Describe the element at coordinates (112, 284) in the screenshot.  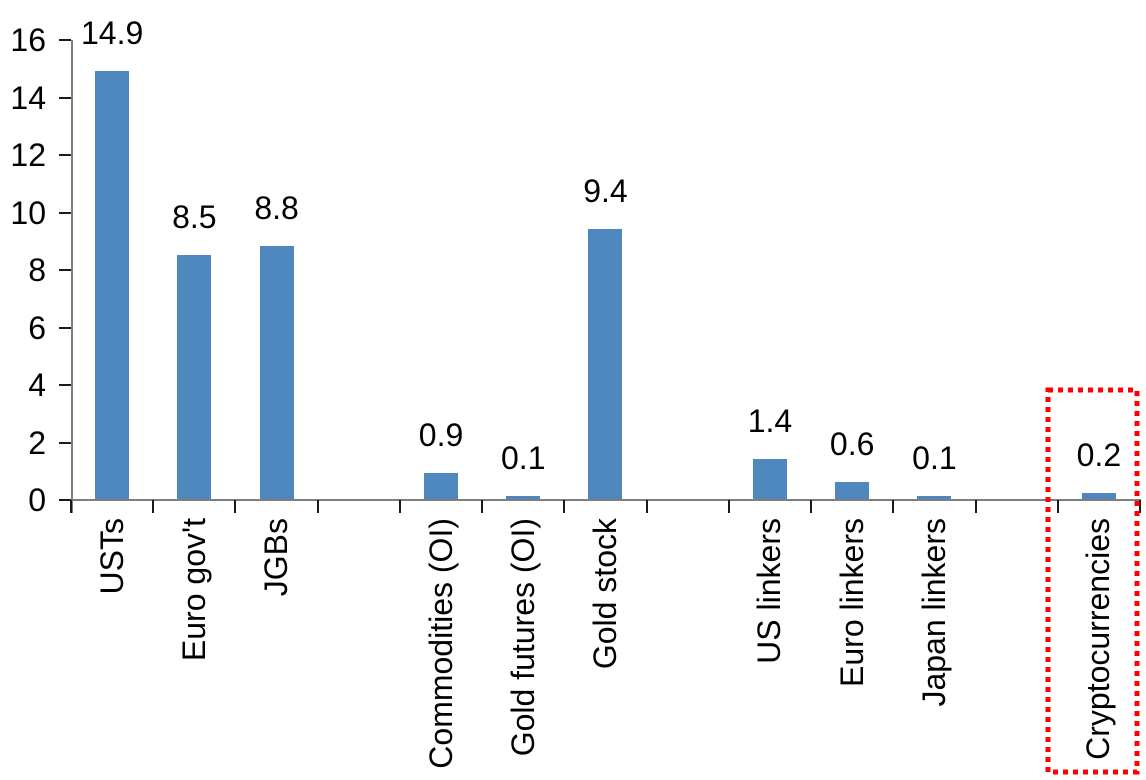
I see `bar-usts` at that location.